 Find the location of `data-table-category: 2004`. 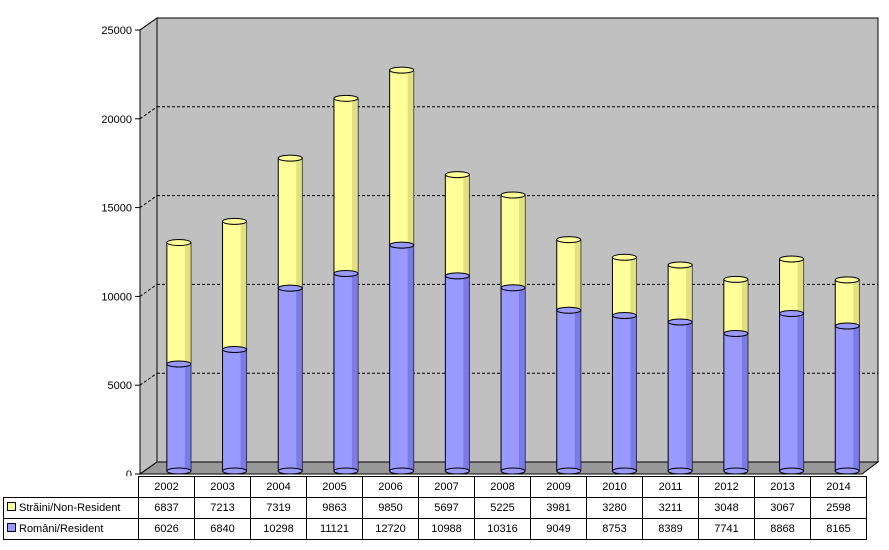

data-table-category: 2004 is located at coordinates (279, 487).